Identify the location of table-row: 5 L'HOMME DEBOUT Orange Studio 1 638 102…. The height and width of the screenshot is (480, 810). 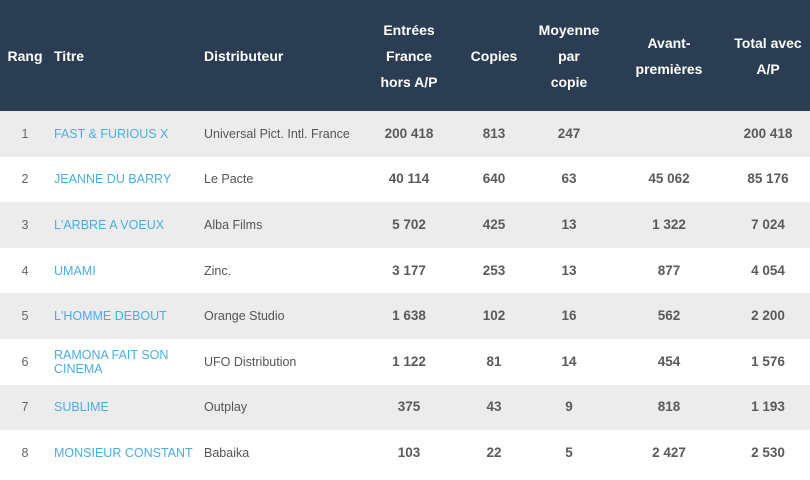
(405, 316).